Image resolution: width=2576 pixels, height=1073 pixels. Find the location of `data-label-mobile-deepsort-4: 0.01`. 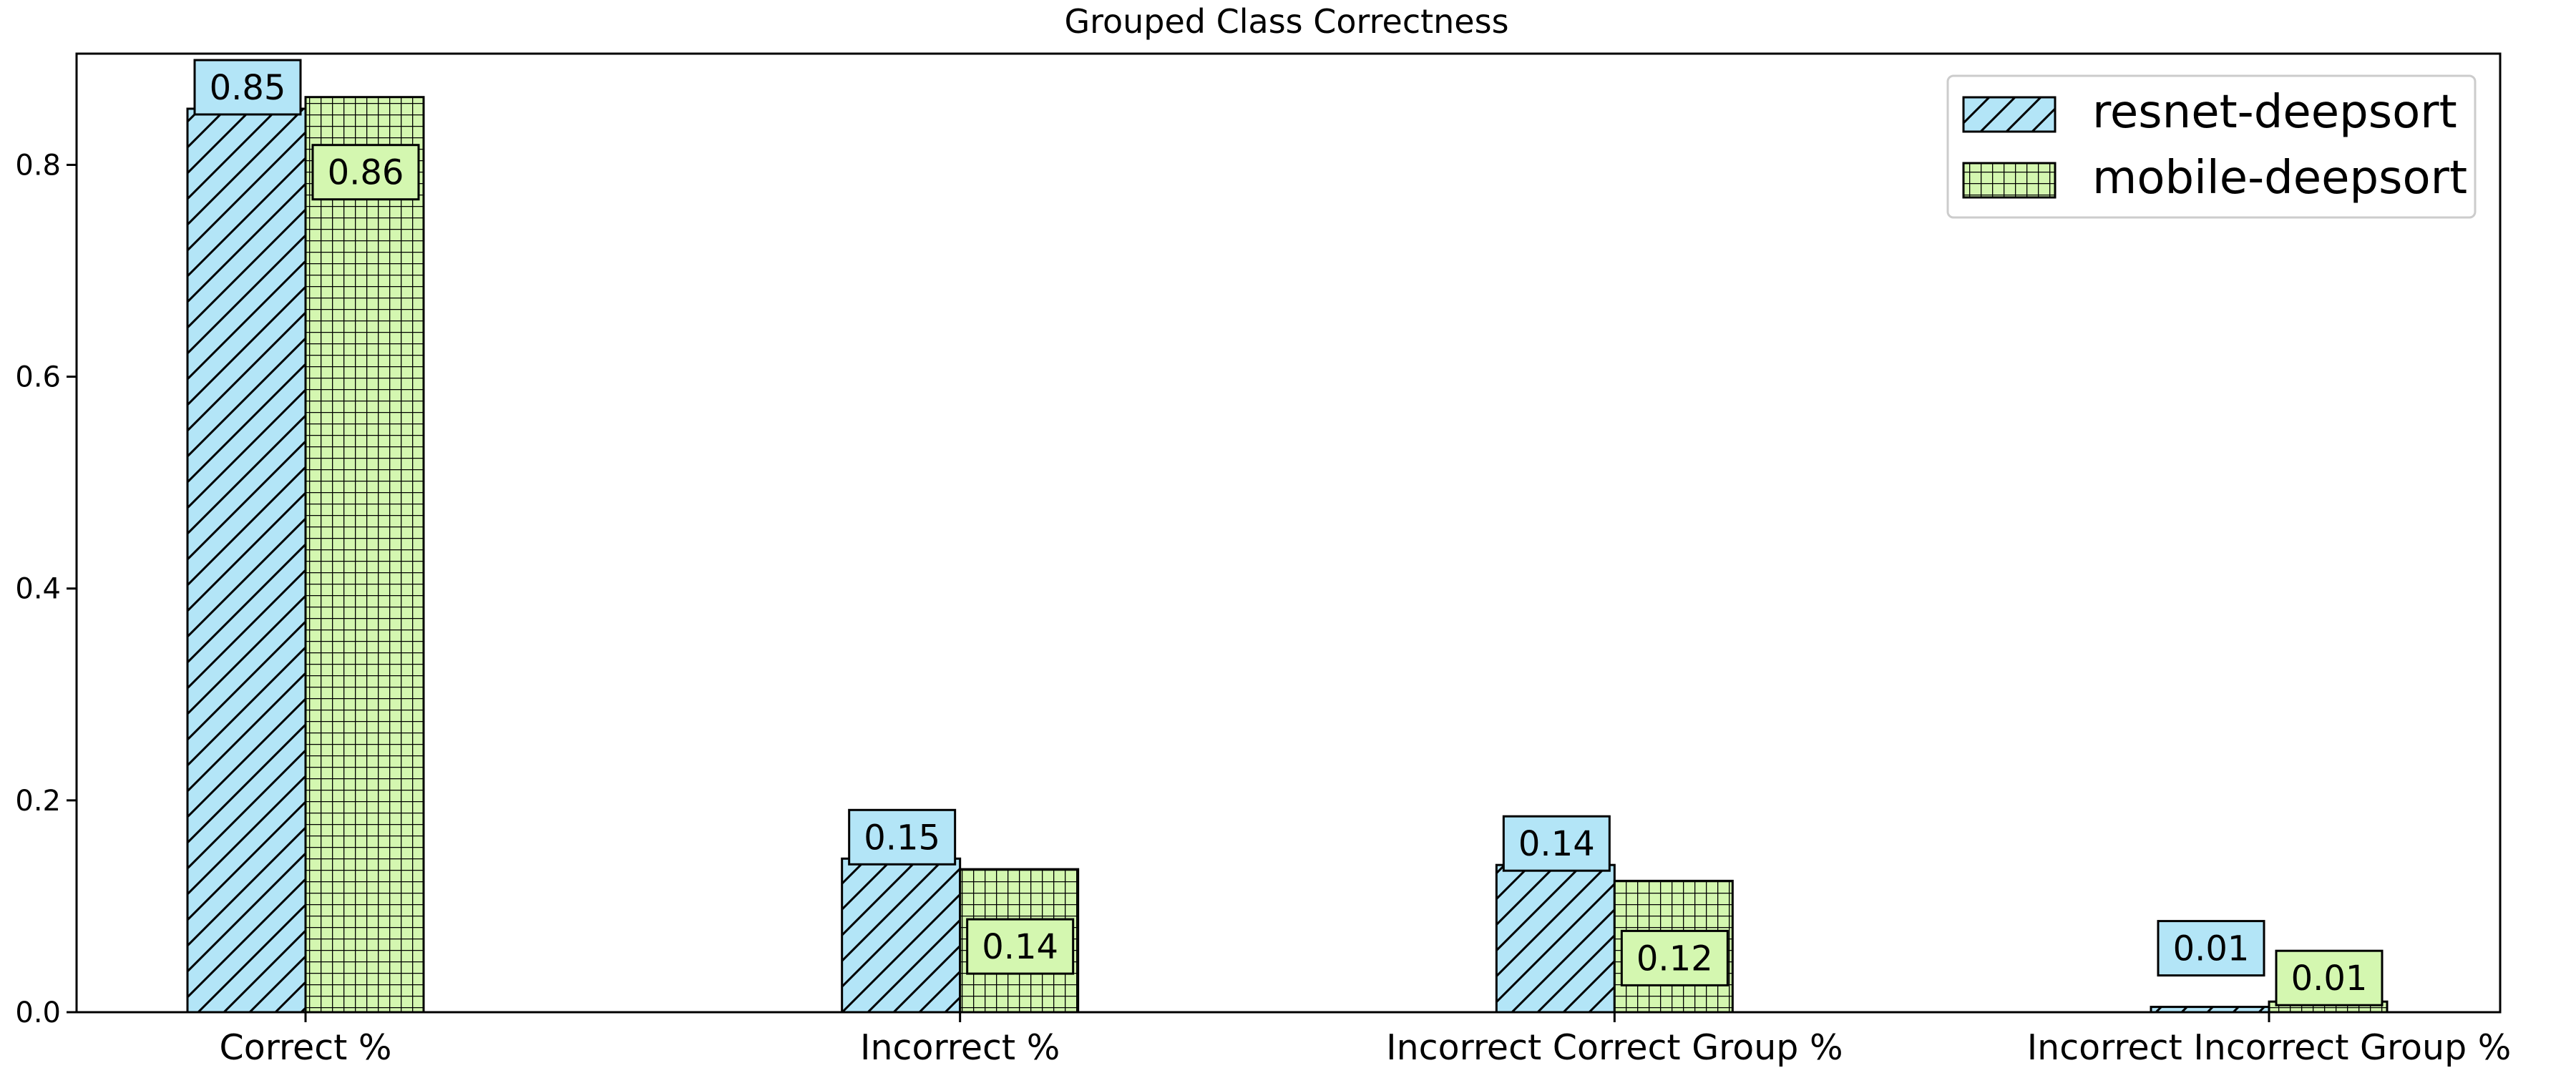

data-label-mobile-deepsort-4: 0.01 is located at coordinates (2329, 977).